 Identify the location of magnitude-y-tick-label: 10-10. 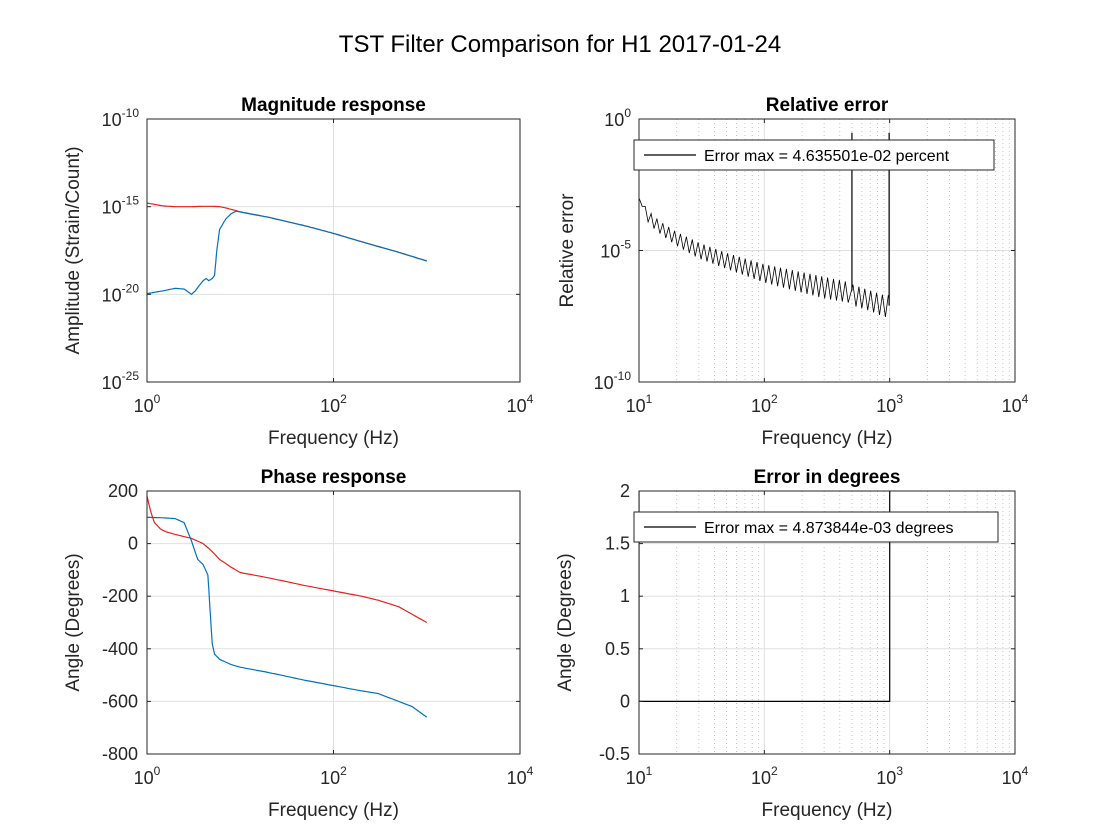
(121, 118).